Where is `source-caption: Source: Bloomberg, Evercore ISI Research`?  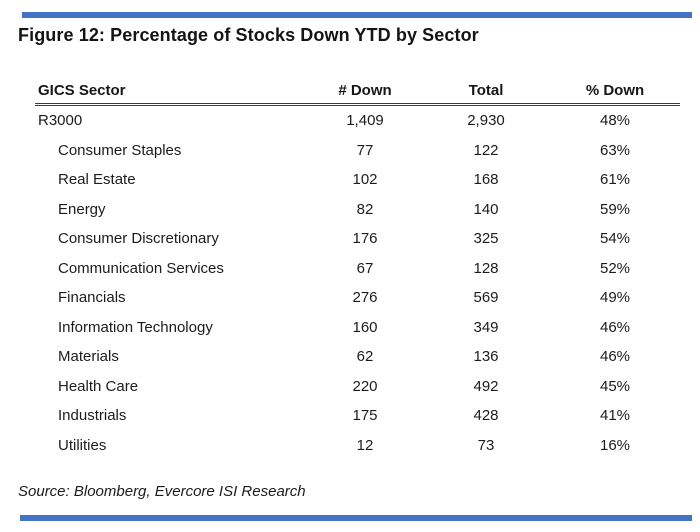 source-caption: Source: Bloomberg, Evercore ISI Research is located at coordinates (162, 491).